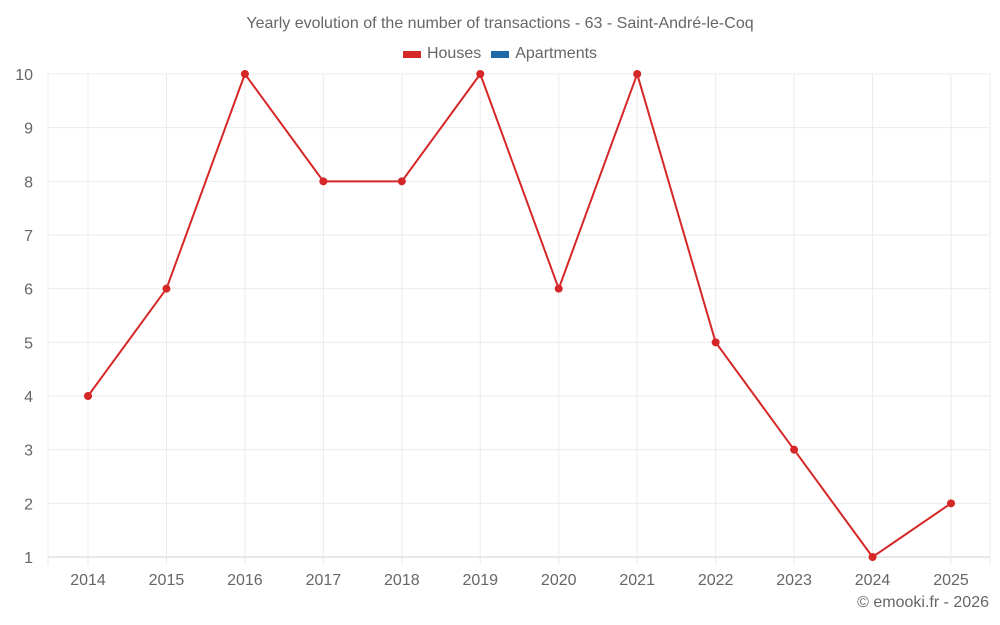 The height and width of the screenshot is (625, 1000). Describe the element at coordinates (245, 580) in the screenshot. I see `x-tick-label: 2016` at that location.